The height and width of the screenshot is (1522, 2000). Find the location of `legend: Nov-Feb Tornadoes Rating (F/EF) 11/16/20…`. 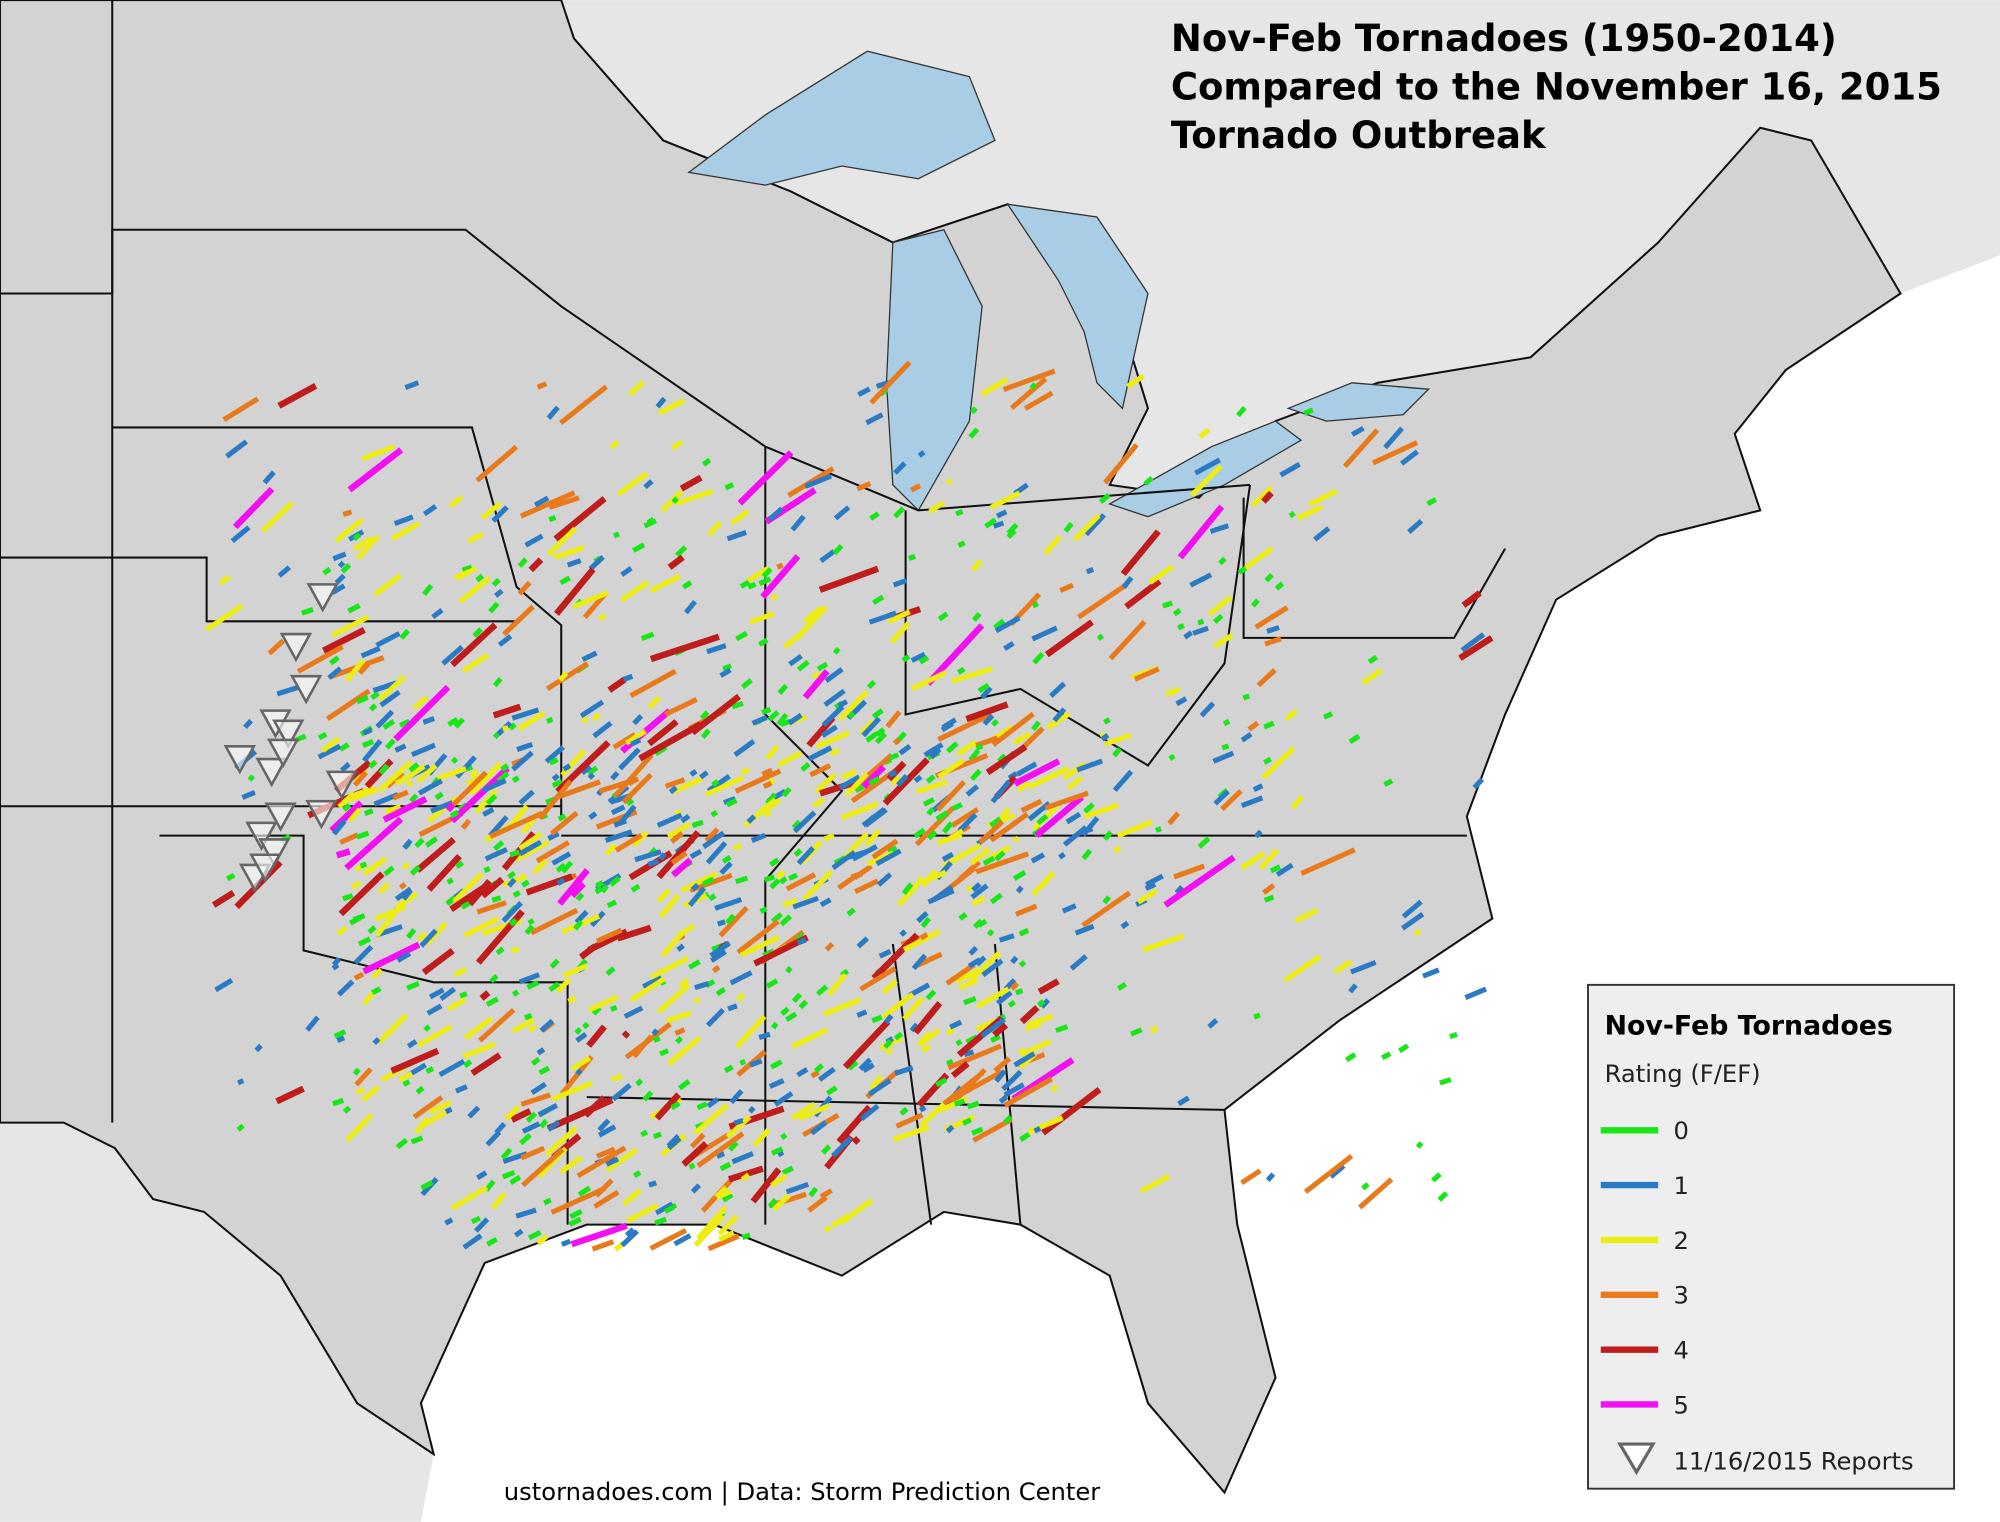

legend: Nov-Feb Tornadoes Rating (F/EF) 11/16/20… is located at coordinates (1771, 1236).